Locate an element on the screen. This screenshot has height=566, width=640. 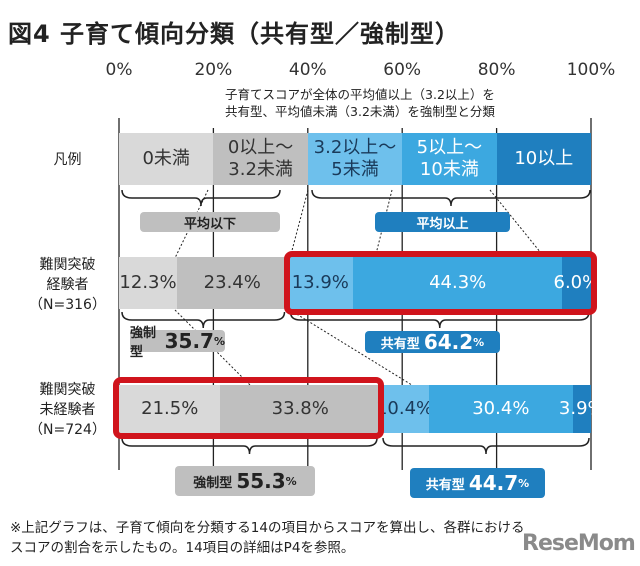
x-tick-label: 60% is located at coordinates (402, 70).